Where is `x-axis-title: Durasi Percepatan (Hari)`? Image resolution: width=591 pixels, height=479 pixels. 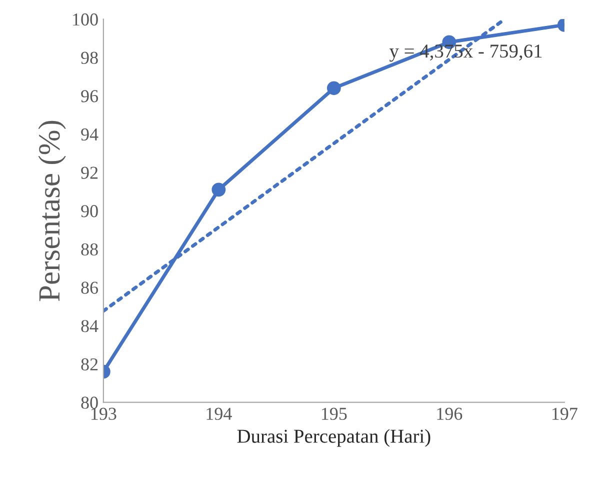
x-axis-title: Durasi Percepatan (Hari) is located at coordinates (333, 438).